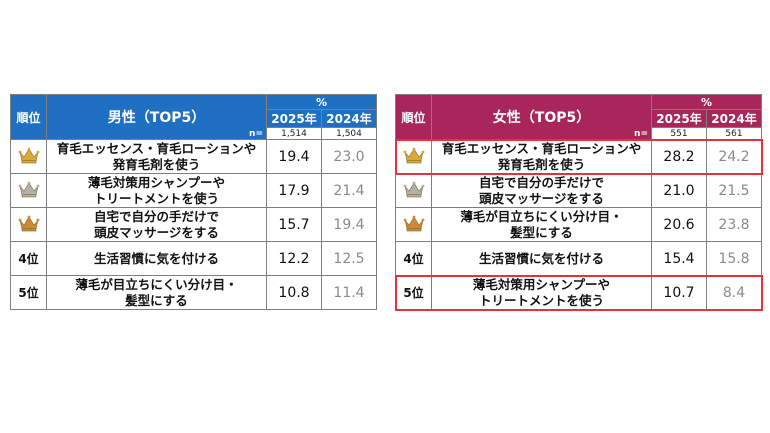 The height and width of the screenshot is (433, 770). I want to click on value-2024: 11.4, so click(349, 292).